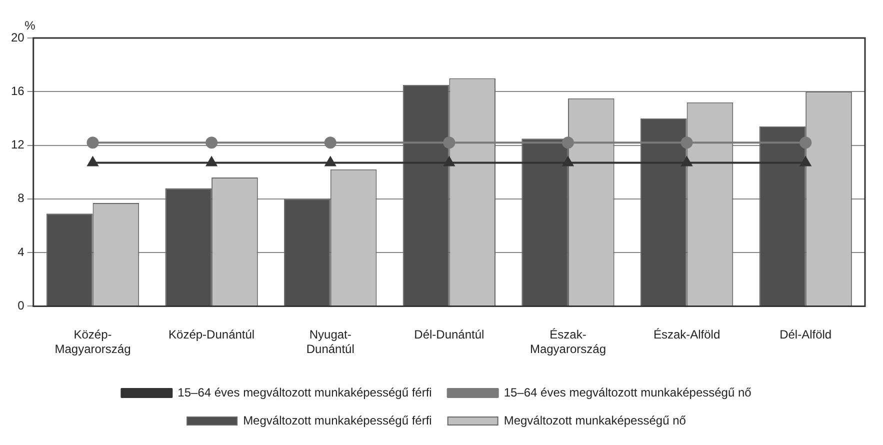 This screenshot has height=445, width=883. What do you see at coordinates (686, 335) in the screenshot?
I see `x-tick-label: Észak-Alföld` at bounding box center [686, 335].